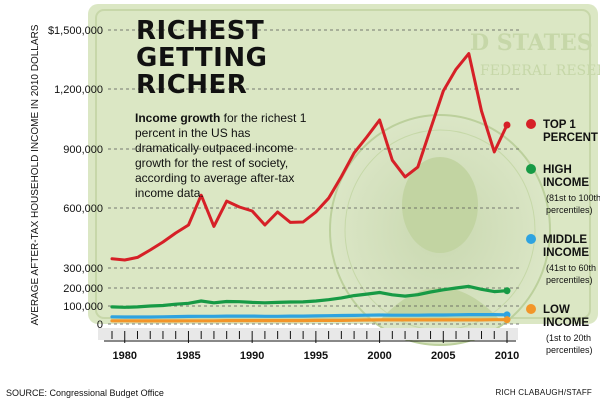 This screenshot has width=600, height=403. What do you see at coordinates (83, 150) in the screenshot?
I see `y-tick-label: 900,000` at bounding box center [83, 150].